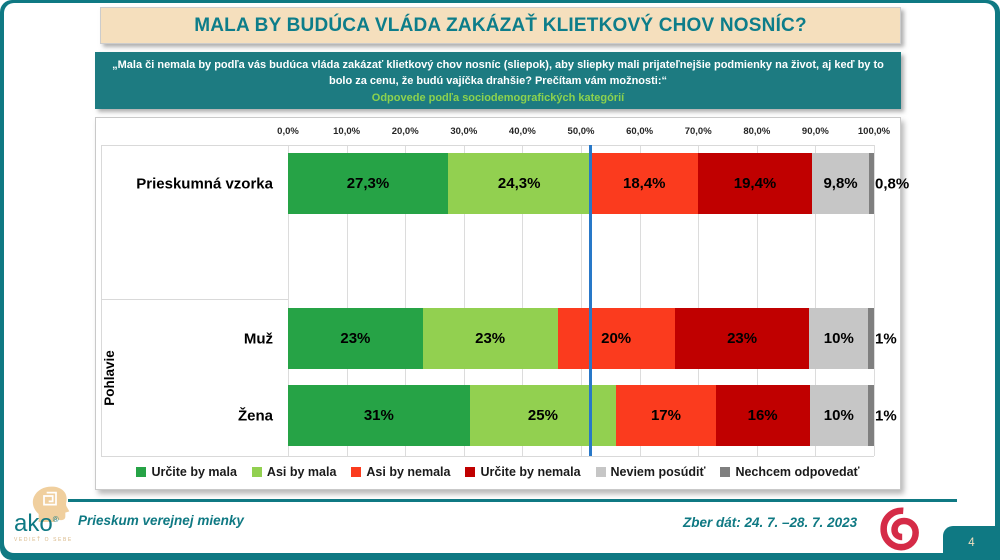 The width and height of the screenshot is (1000, 560). What do you see at coordinates (892, 183) in the screenshot?
I see `segment-value-label-outside: 0,8%` at bounding box center [892, 183].